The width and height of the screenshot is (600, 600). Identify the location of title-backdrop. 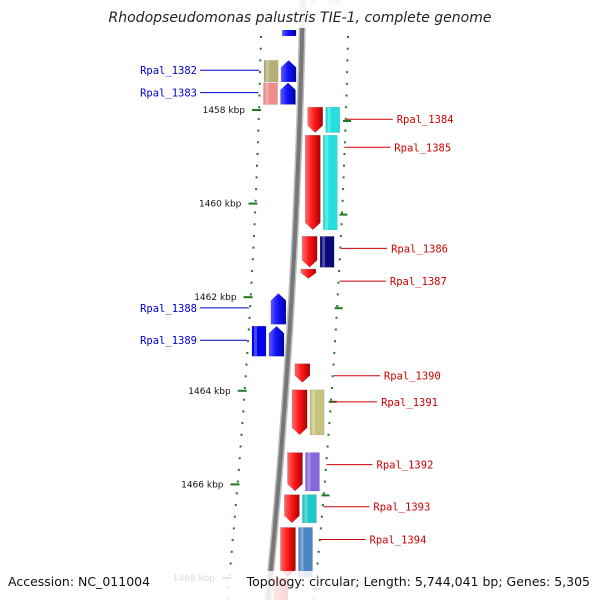
(300, 14).